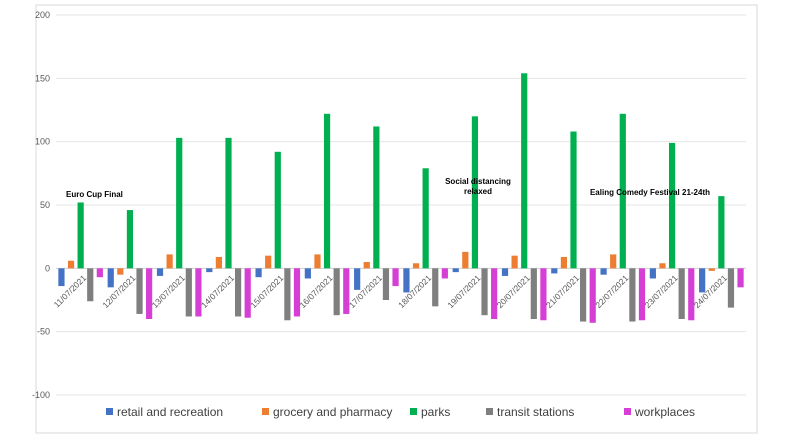 The height and width of the screenshot is (446, 800). I want to click on annotation: Social distancing, so click(478, 181).